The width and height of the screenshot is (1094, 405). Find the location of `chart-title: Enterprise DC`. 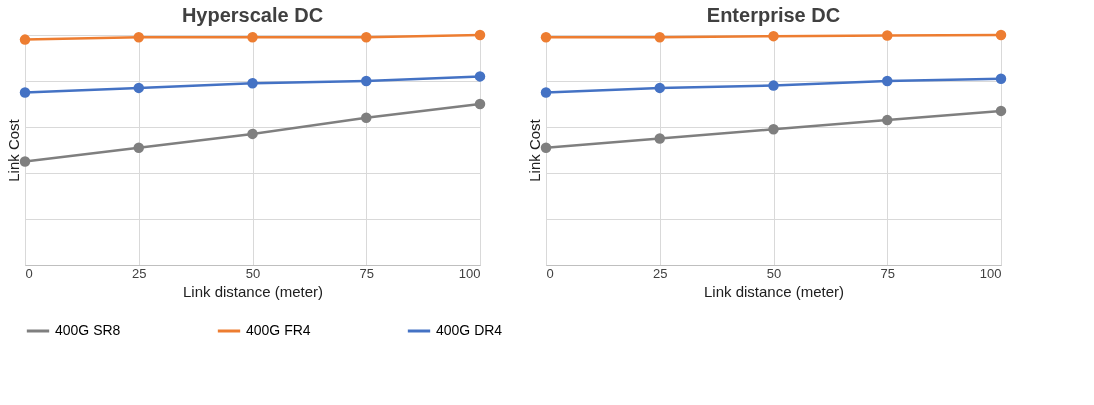

chart-title: Enterprise DC is located at coordinates (773, 14).